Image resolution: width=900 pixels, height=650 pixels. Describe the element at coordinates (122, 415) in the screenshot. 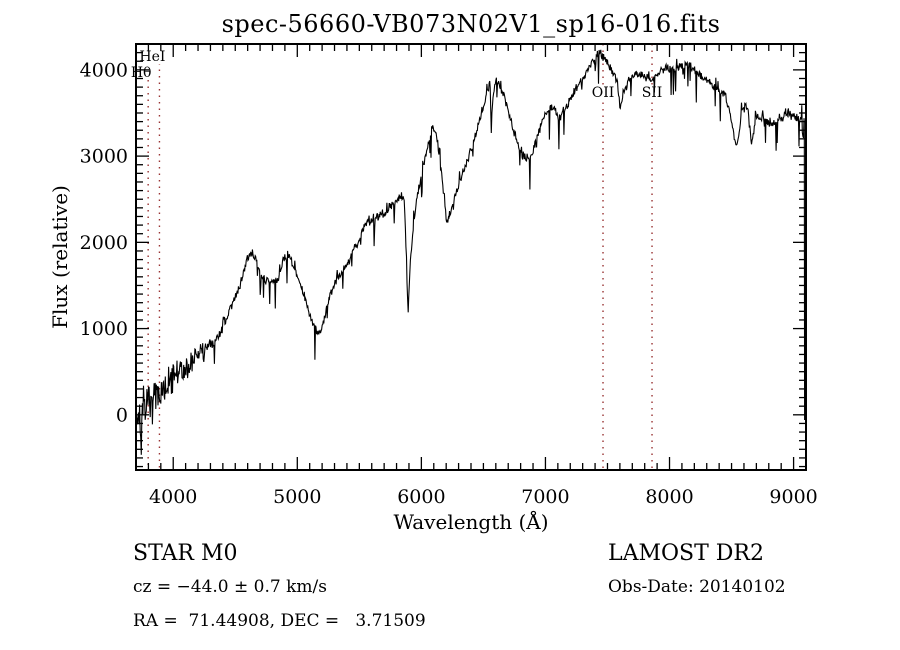

I see `y-tick-label: 0` at that location.